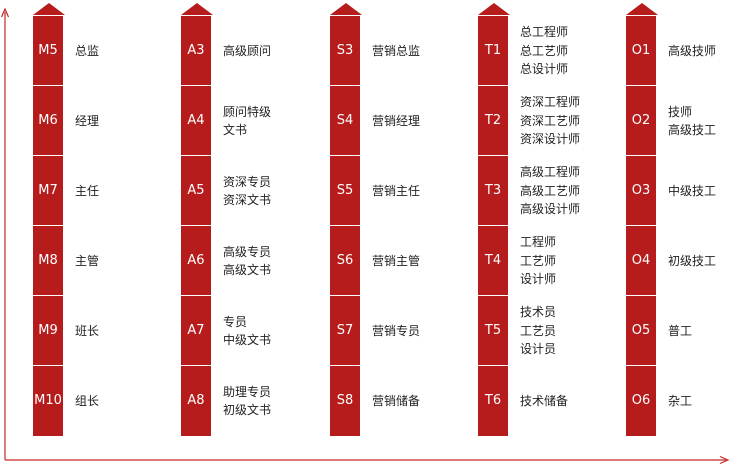  I want to click on level-row: T3 高级工程师 高级工艺师 高级设计师, so click(604, 191).